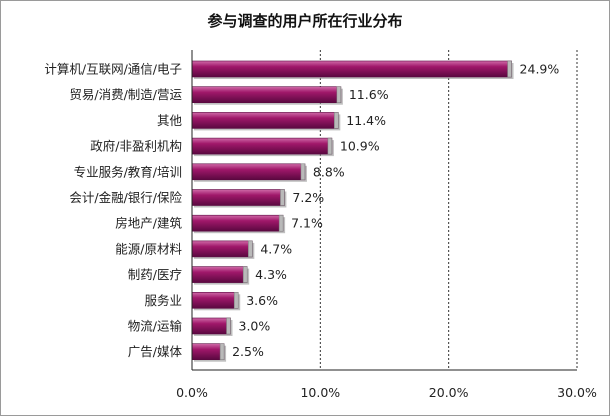  I want to click on x-tick-label: 30.0%, so click(577, 392).